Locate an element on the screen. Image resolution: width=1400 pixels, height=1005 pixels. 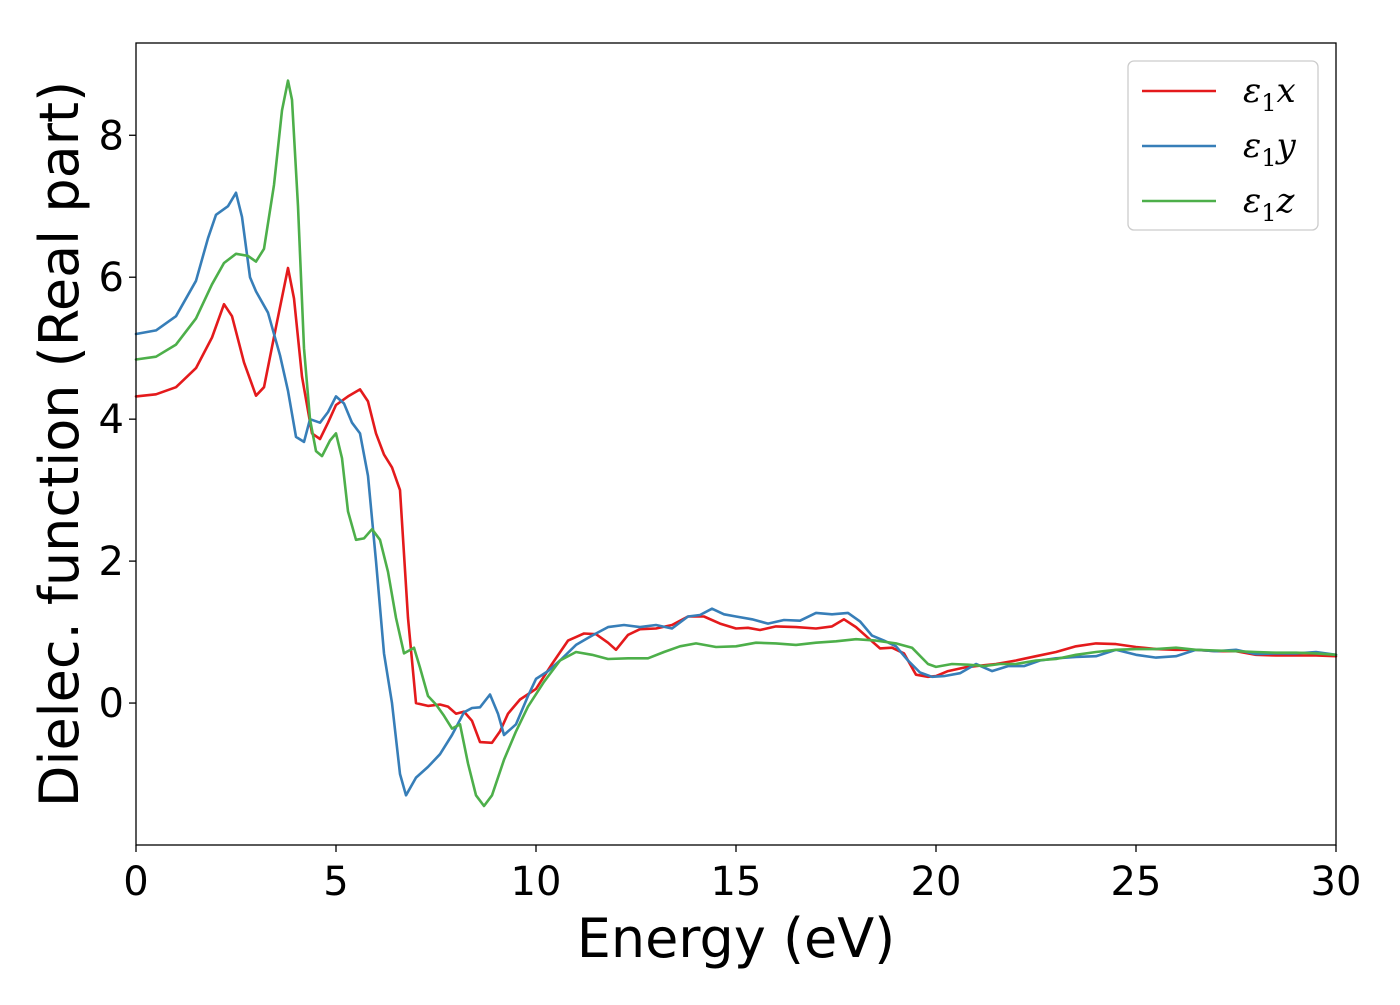
x-tick-label: 20 is located at coordinates (936, 882).